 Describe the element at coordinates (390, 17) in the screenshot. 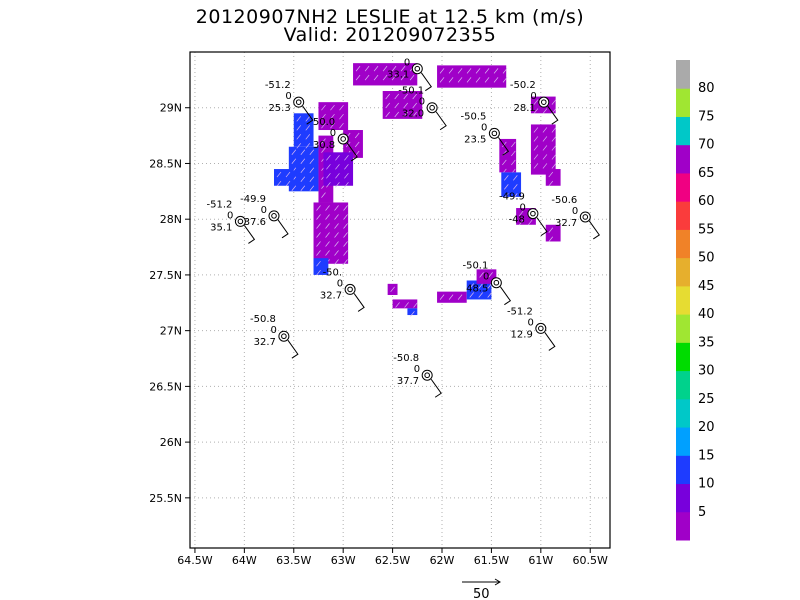

I see `chart-title: 20120907NH2 LESLIE at 12.5 km (m/s)` at that location.